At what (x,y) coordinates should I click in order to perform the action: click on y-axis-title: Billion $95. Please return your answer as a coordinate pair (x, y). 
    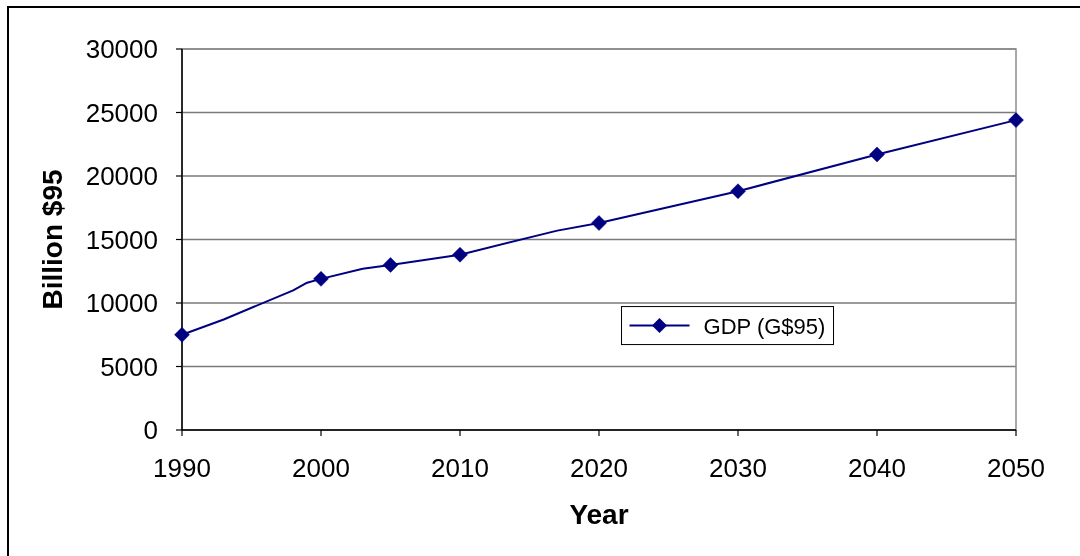
    Looking at the image, I should click on (52, 239).